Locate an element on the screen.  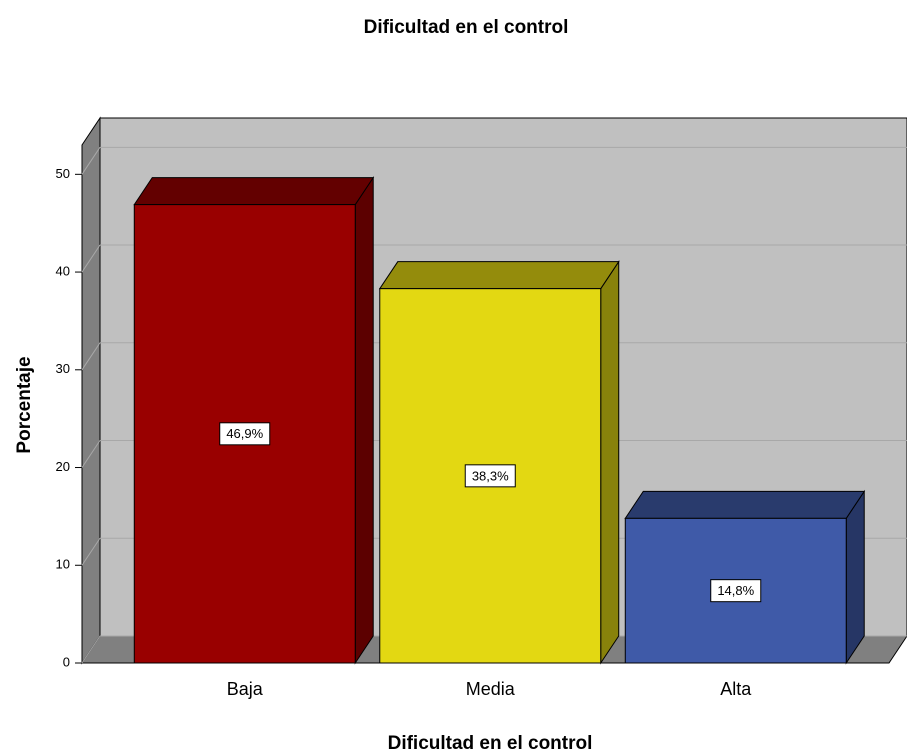
value-label: 46,9% is located at coordinates (244, 433).